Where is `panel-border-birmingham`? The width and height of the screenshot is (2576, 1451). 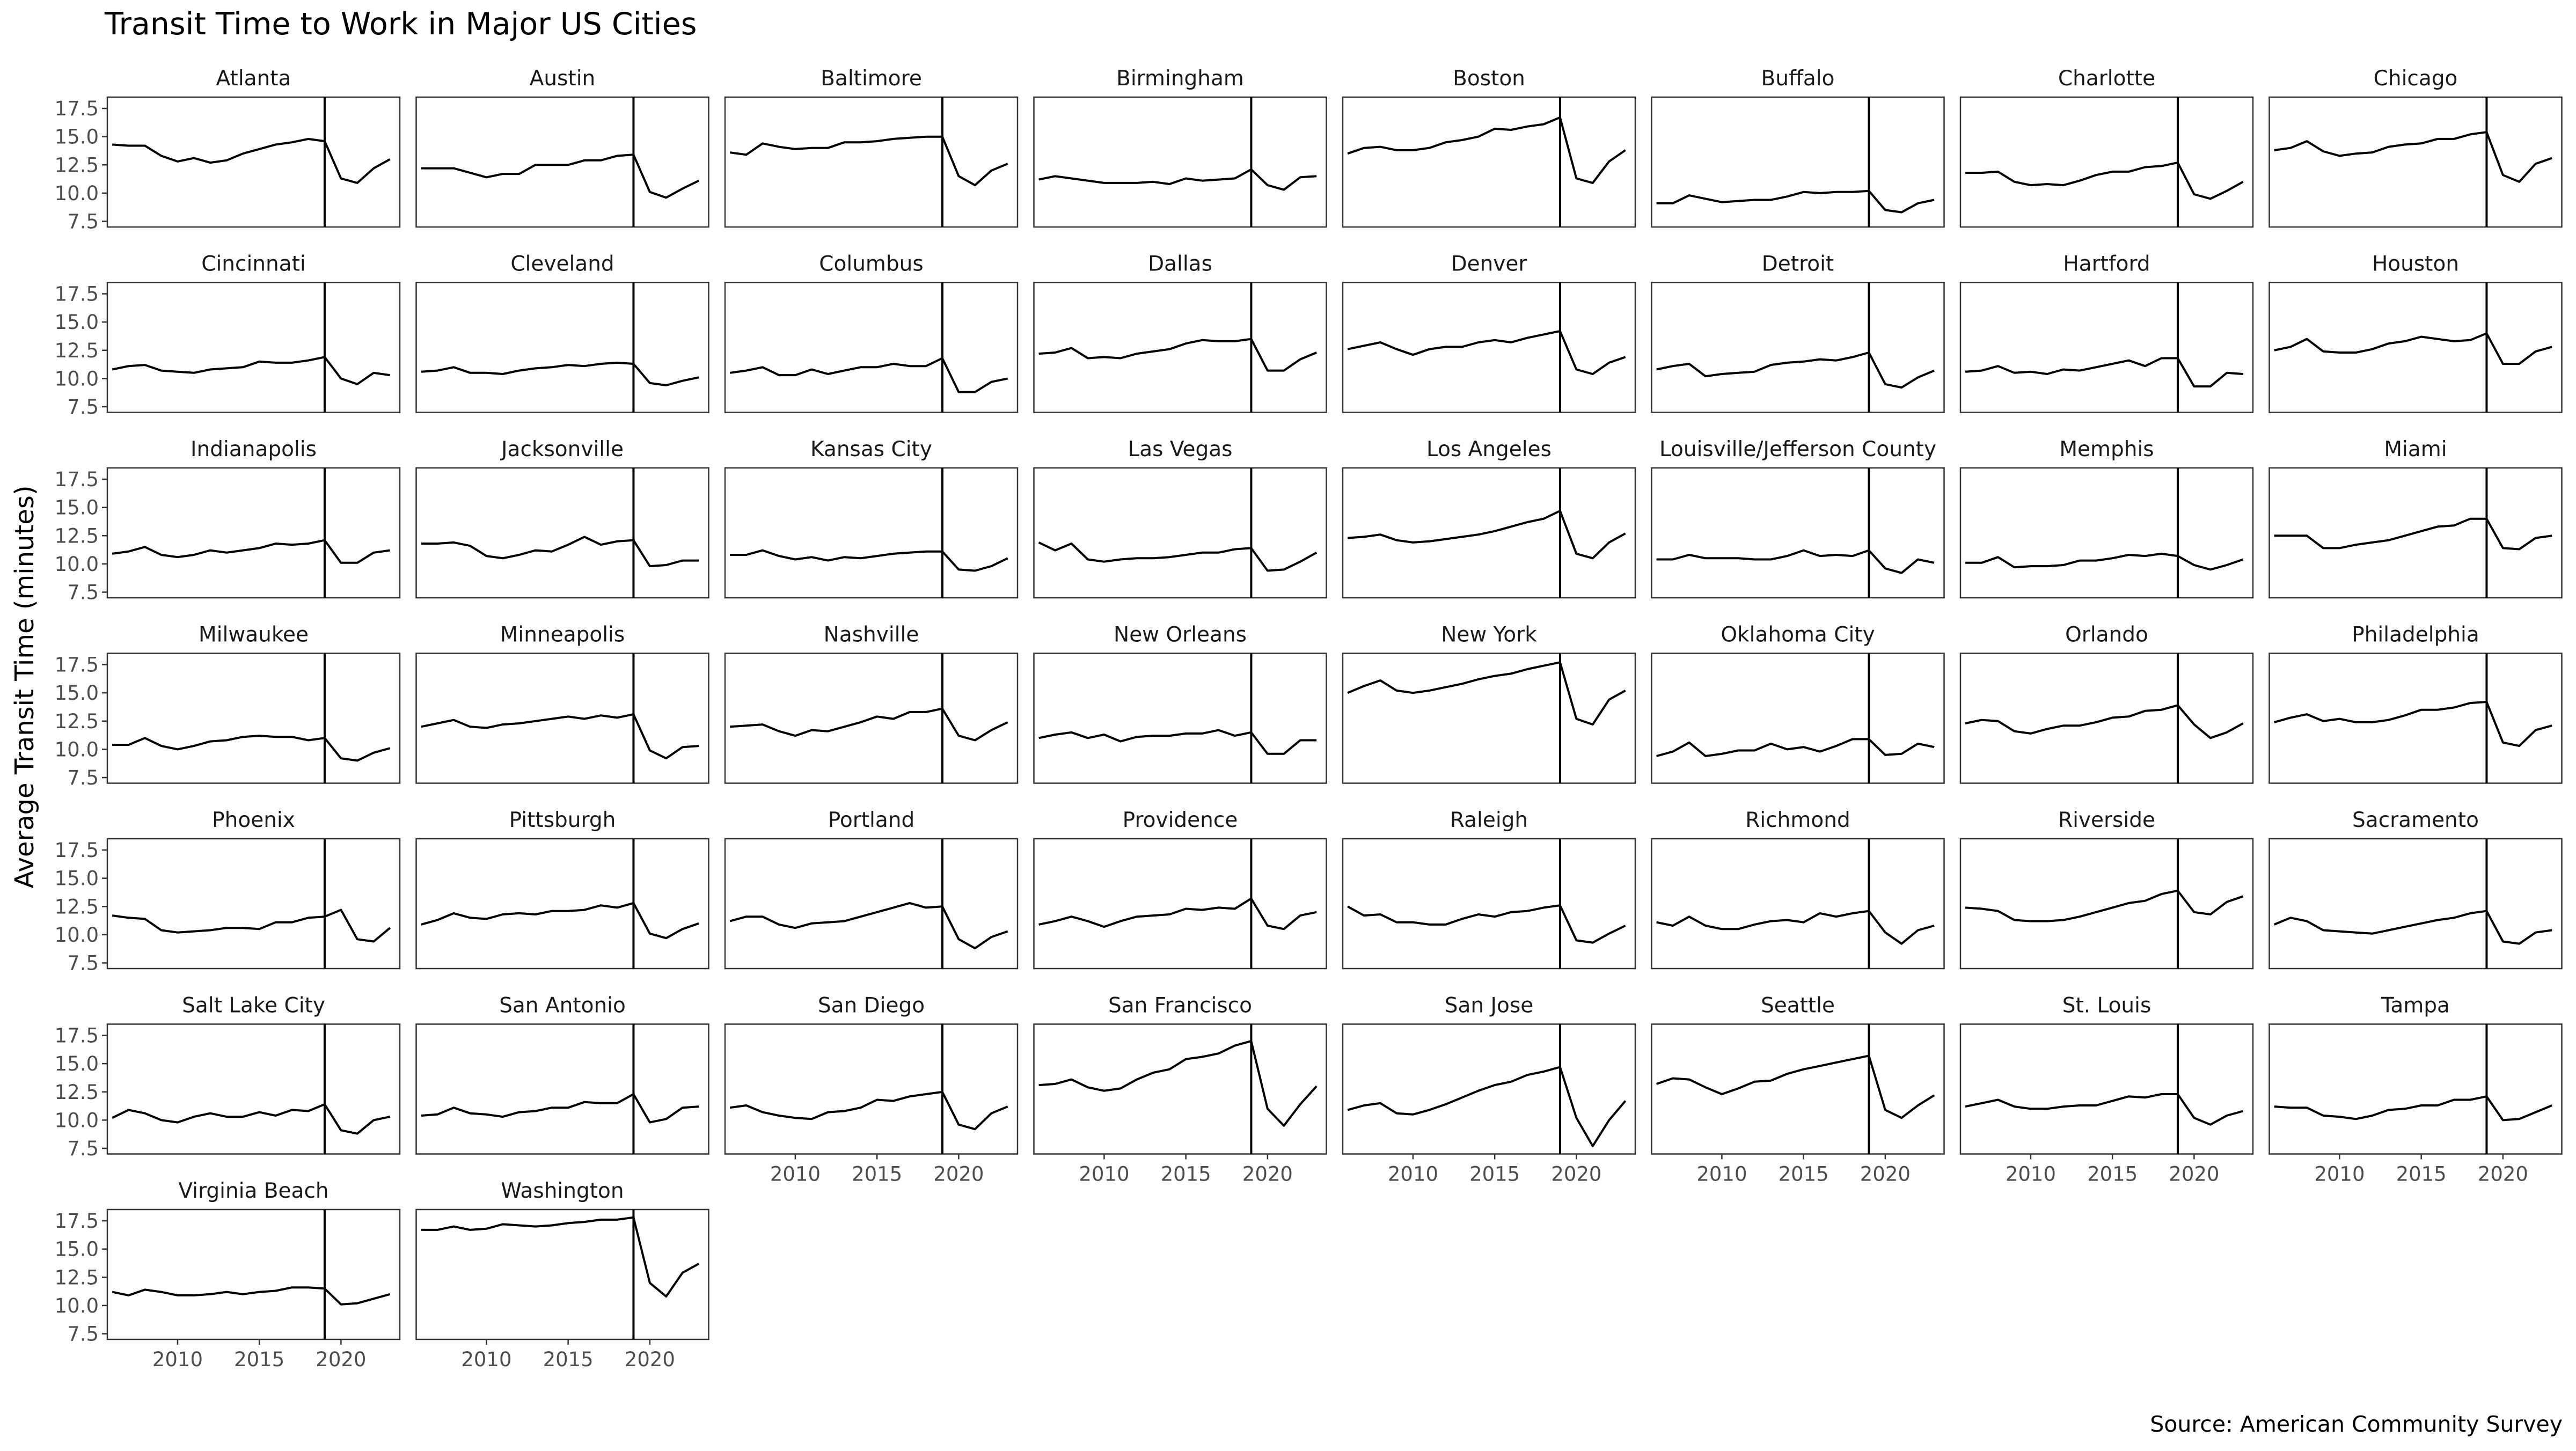
panel-border-birmingham is located at coordinates (1180, 162).